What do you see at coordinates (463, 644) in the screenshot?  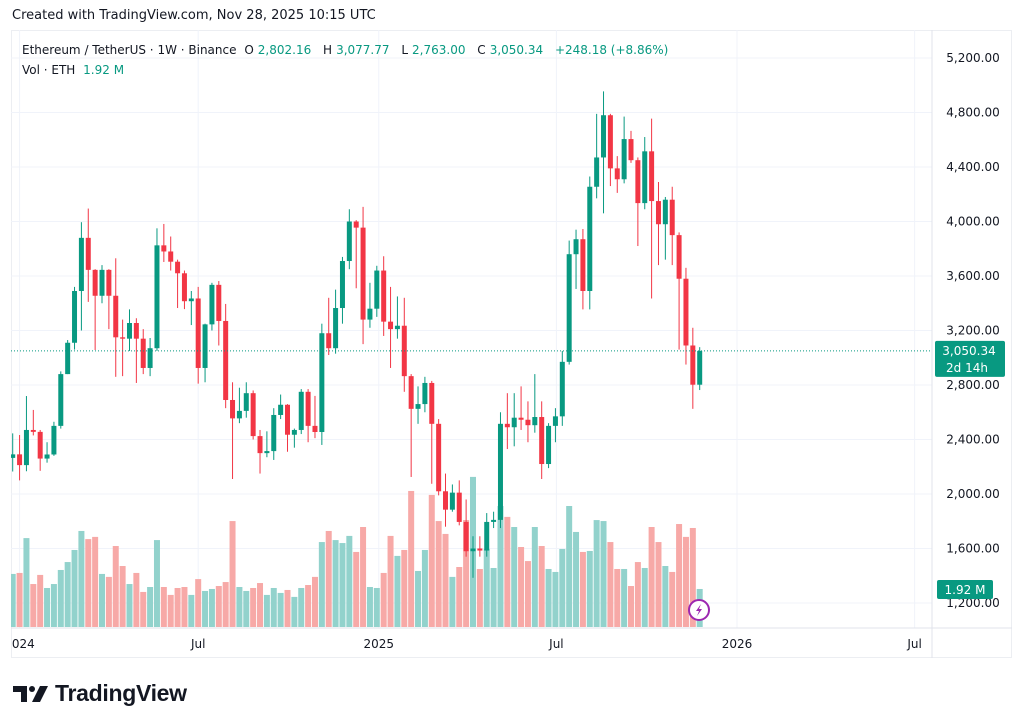 I see `time-axis: 2024 Jul 2025 Jul 2026 Jul` at bounding box center [463, 644].